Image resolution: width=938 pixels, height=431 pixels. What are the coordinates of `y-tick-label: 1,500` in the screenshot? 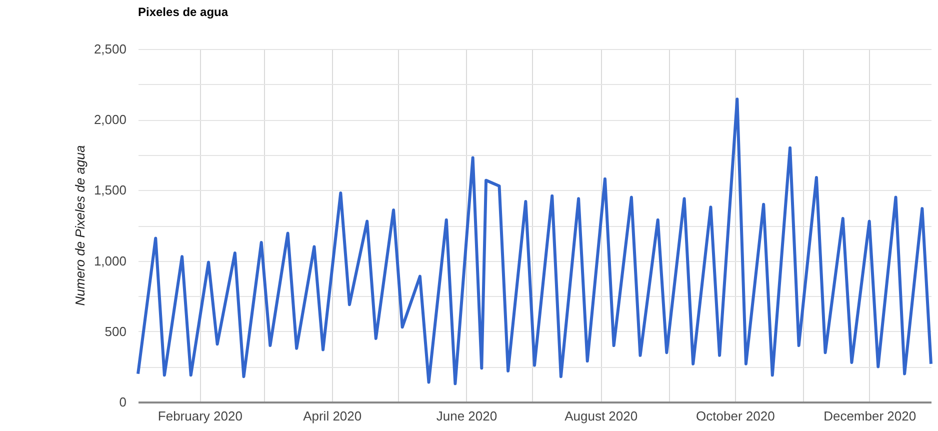 It's located at (110, 190).